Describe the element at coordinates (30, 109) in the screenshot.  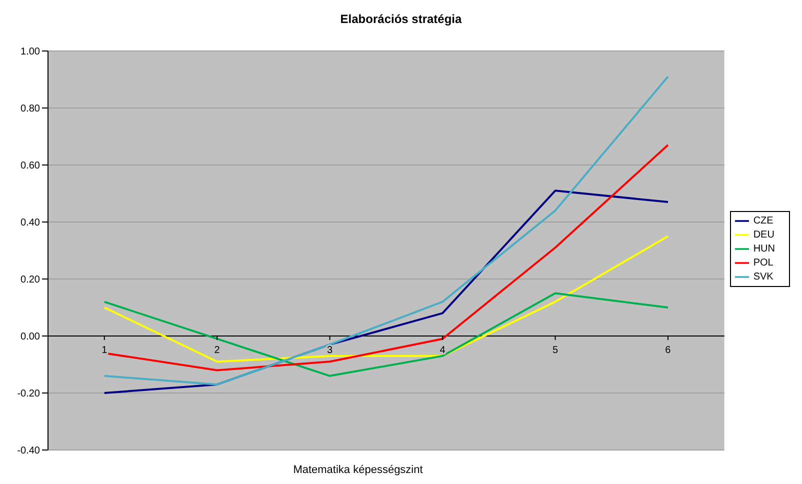
I see `y-tick-label: 0.80` at that location.